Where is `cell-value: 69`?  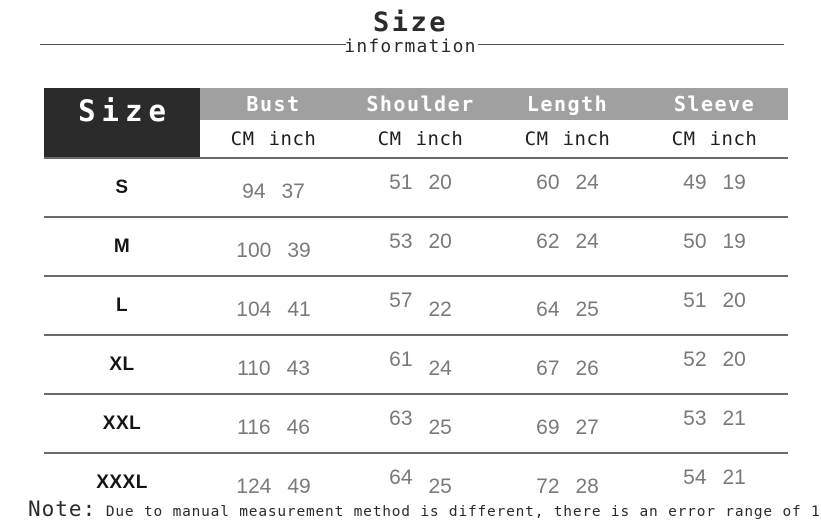 cell-value: 69 is located at coordinates (548, 427).